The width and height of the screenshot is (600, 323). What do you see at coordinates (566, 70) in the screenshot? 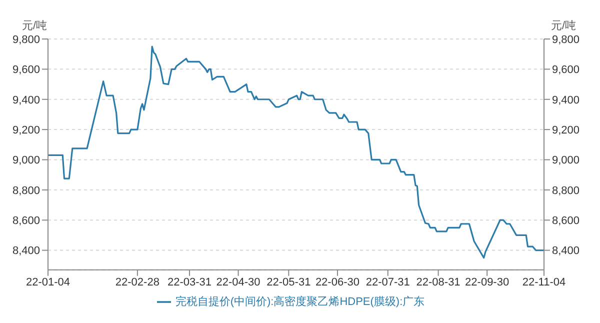
I see `y2-tick-label: 9,600` at bounding box center [566, 70].